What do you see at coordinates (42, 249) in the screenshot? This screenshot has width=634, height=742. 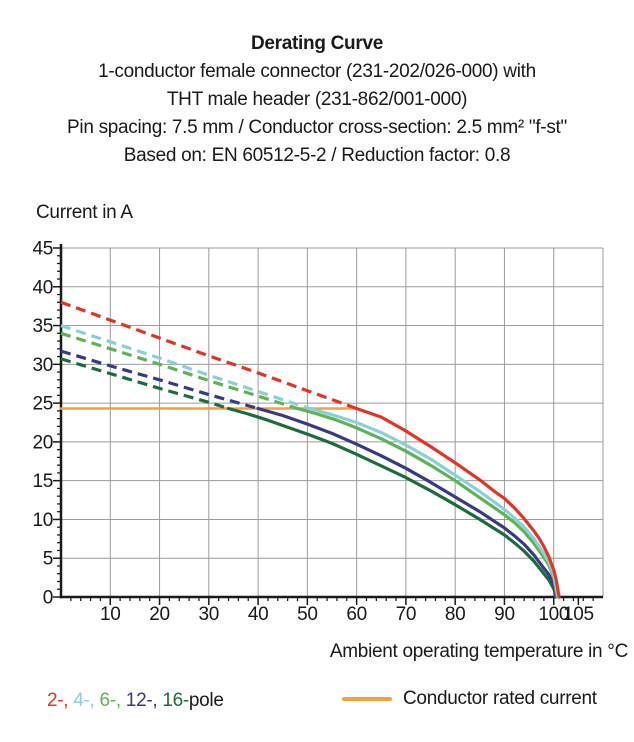 I see `svg-text: 45` at bounding box center [42, 249].